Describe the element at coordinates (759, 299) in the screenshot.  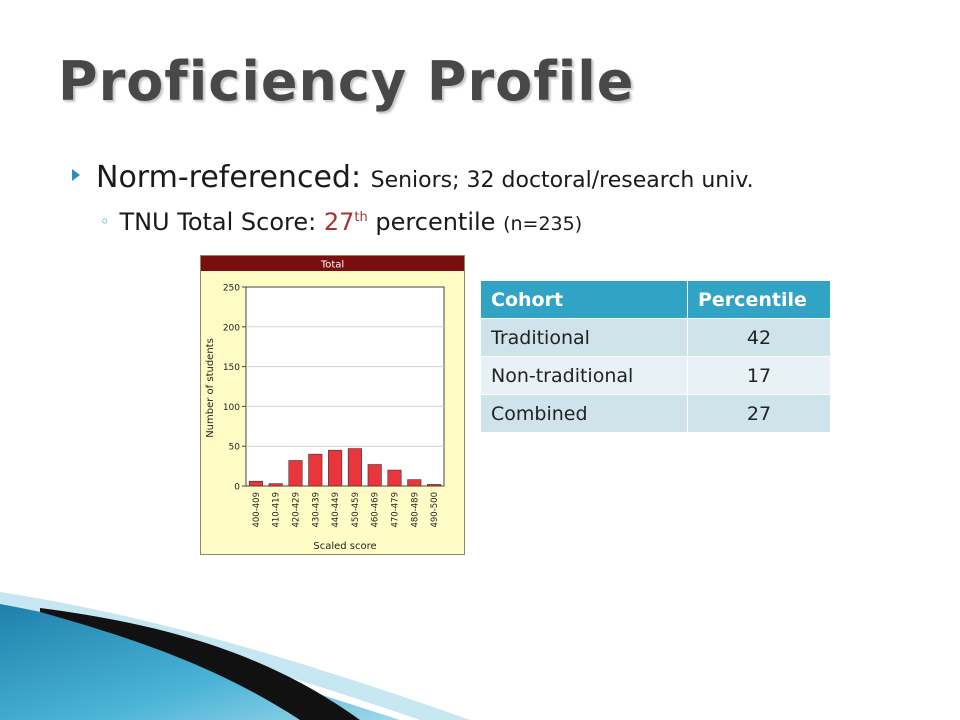
I see `header-percentile: Percentile` at that location.